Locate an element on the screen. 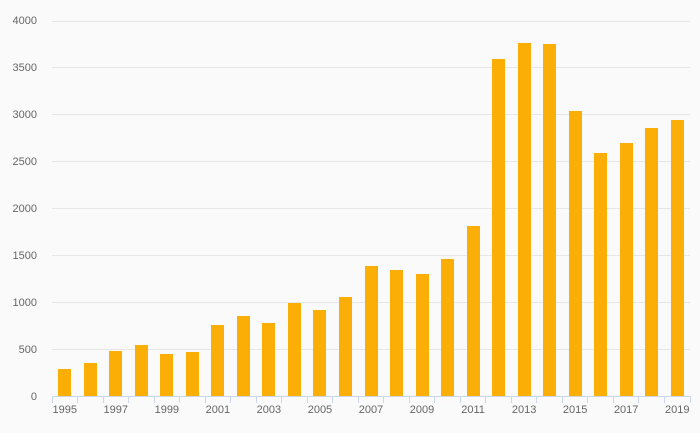 The height and width of the screenshot is (433, 700). x-axis-tick-label: 1999 is located at coordinates (167, 409).